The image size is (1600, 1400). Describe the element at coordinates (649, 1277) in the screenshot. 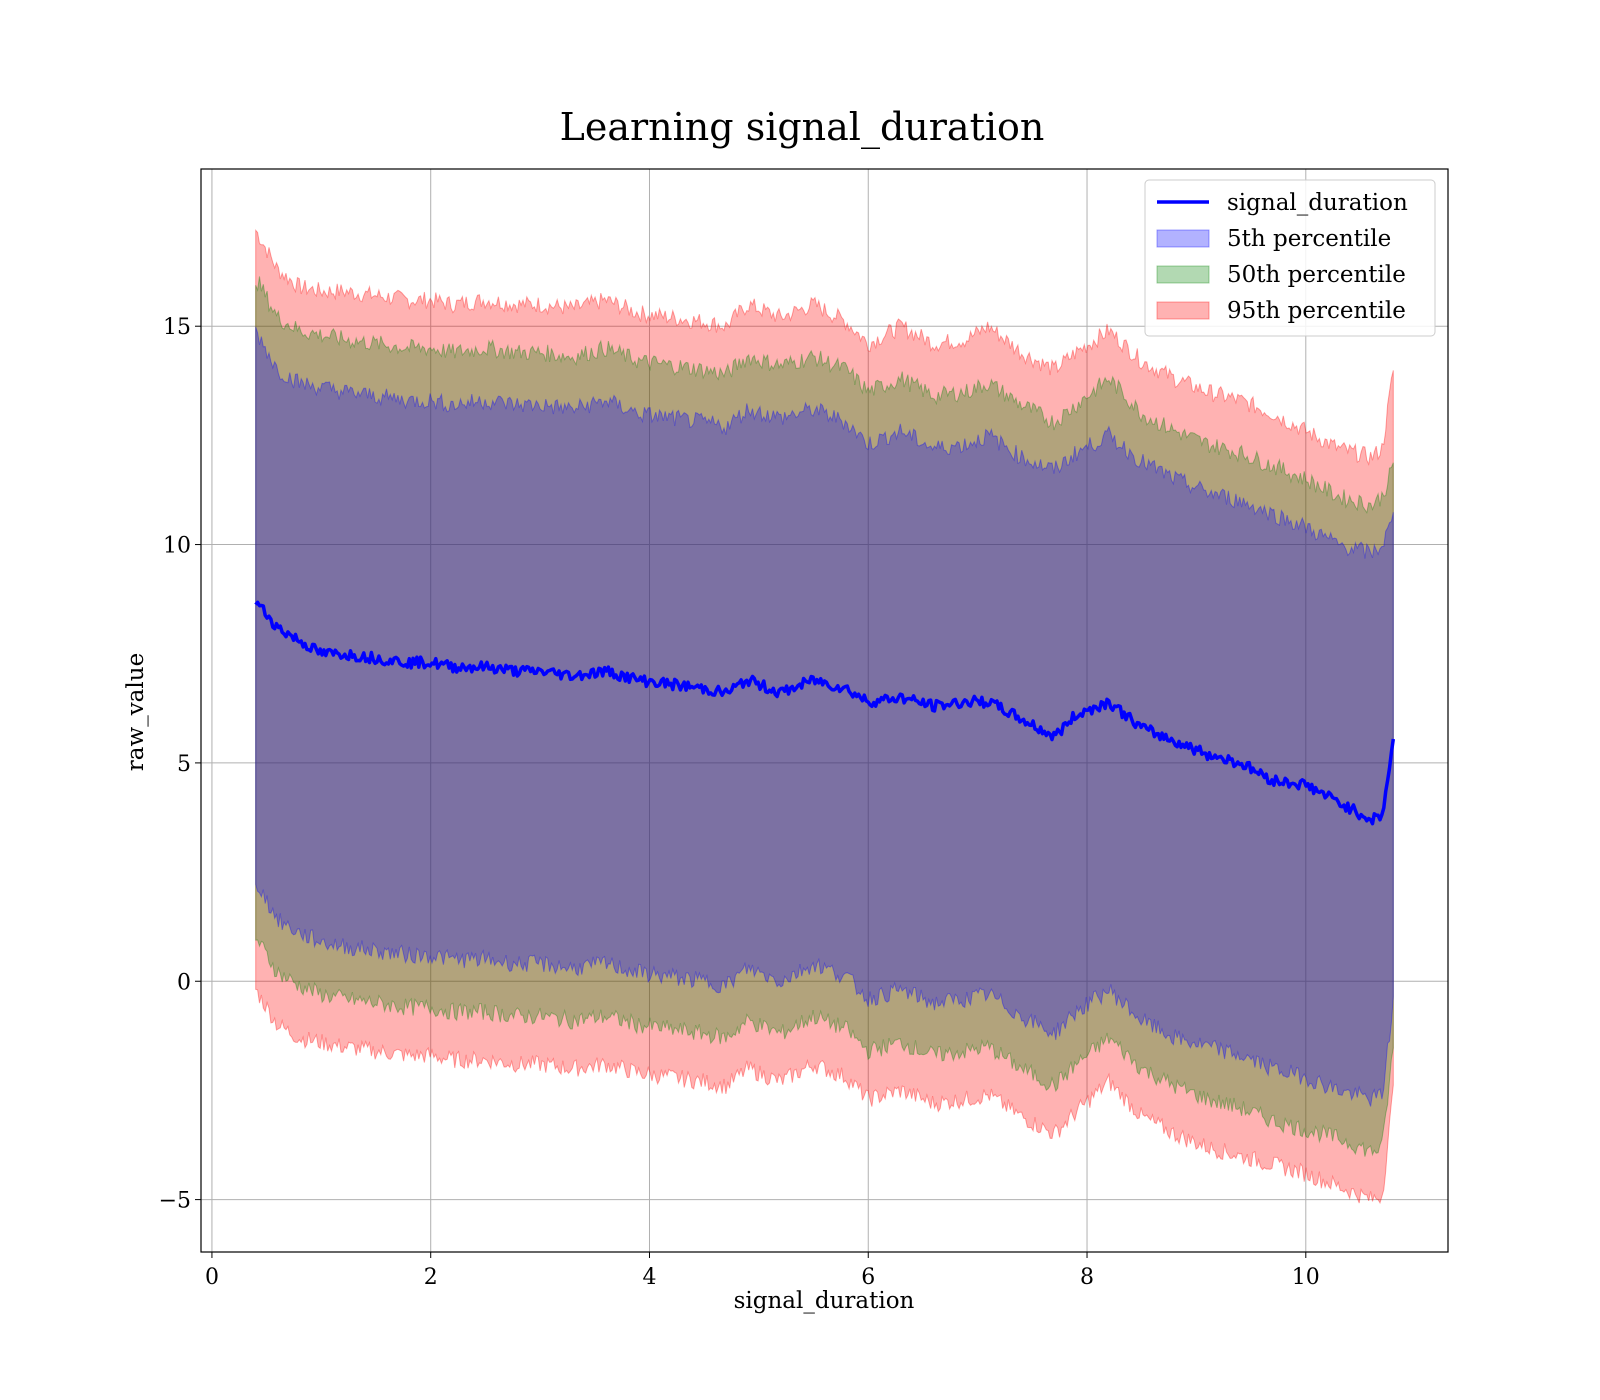

I see `x-tick-label: 4` at that location.